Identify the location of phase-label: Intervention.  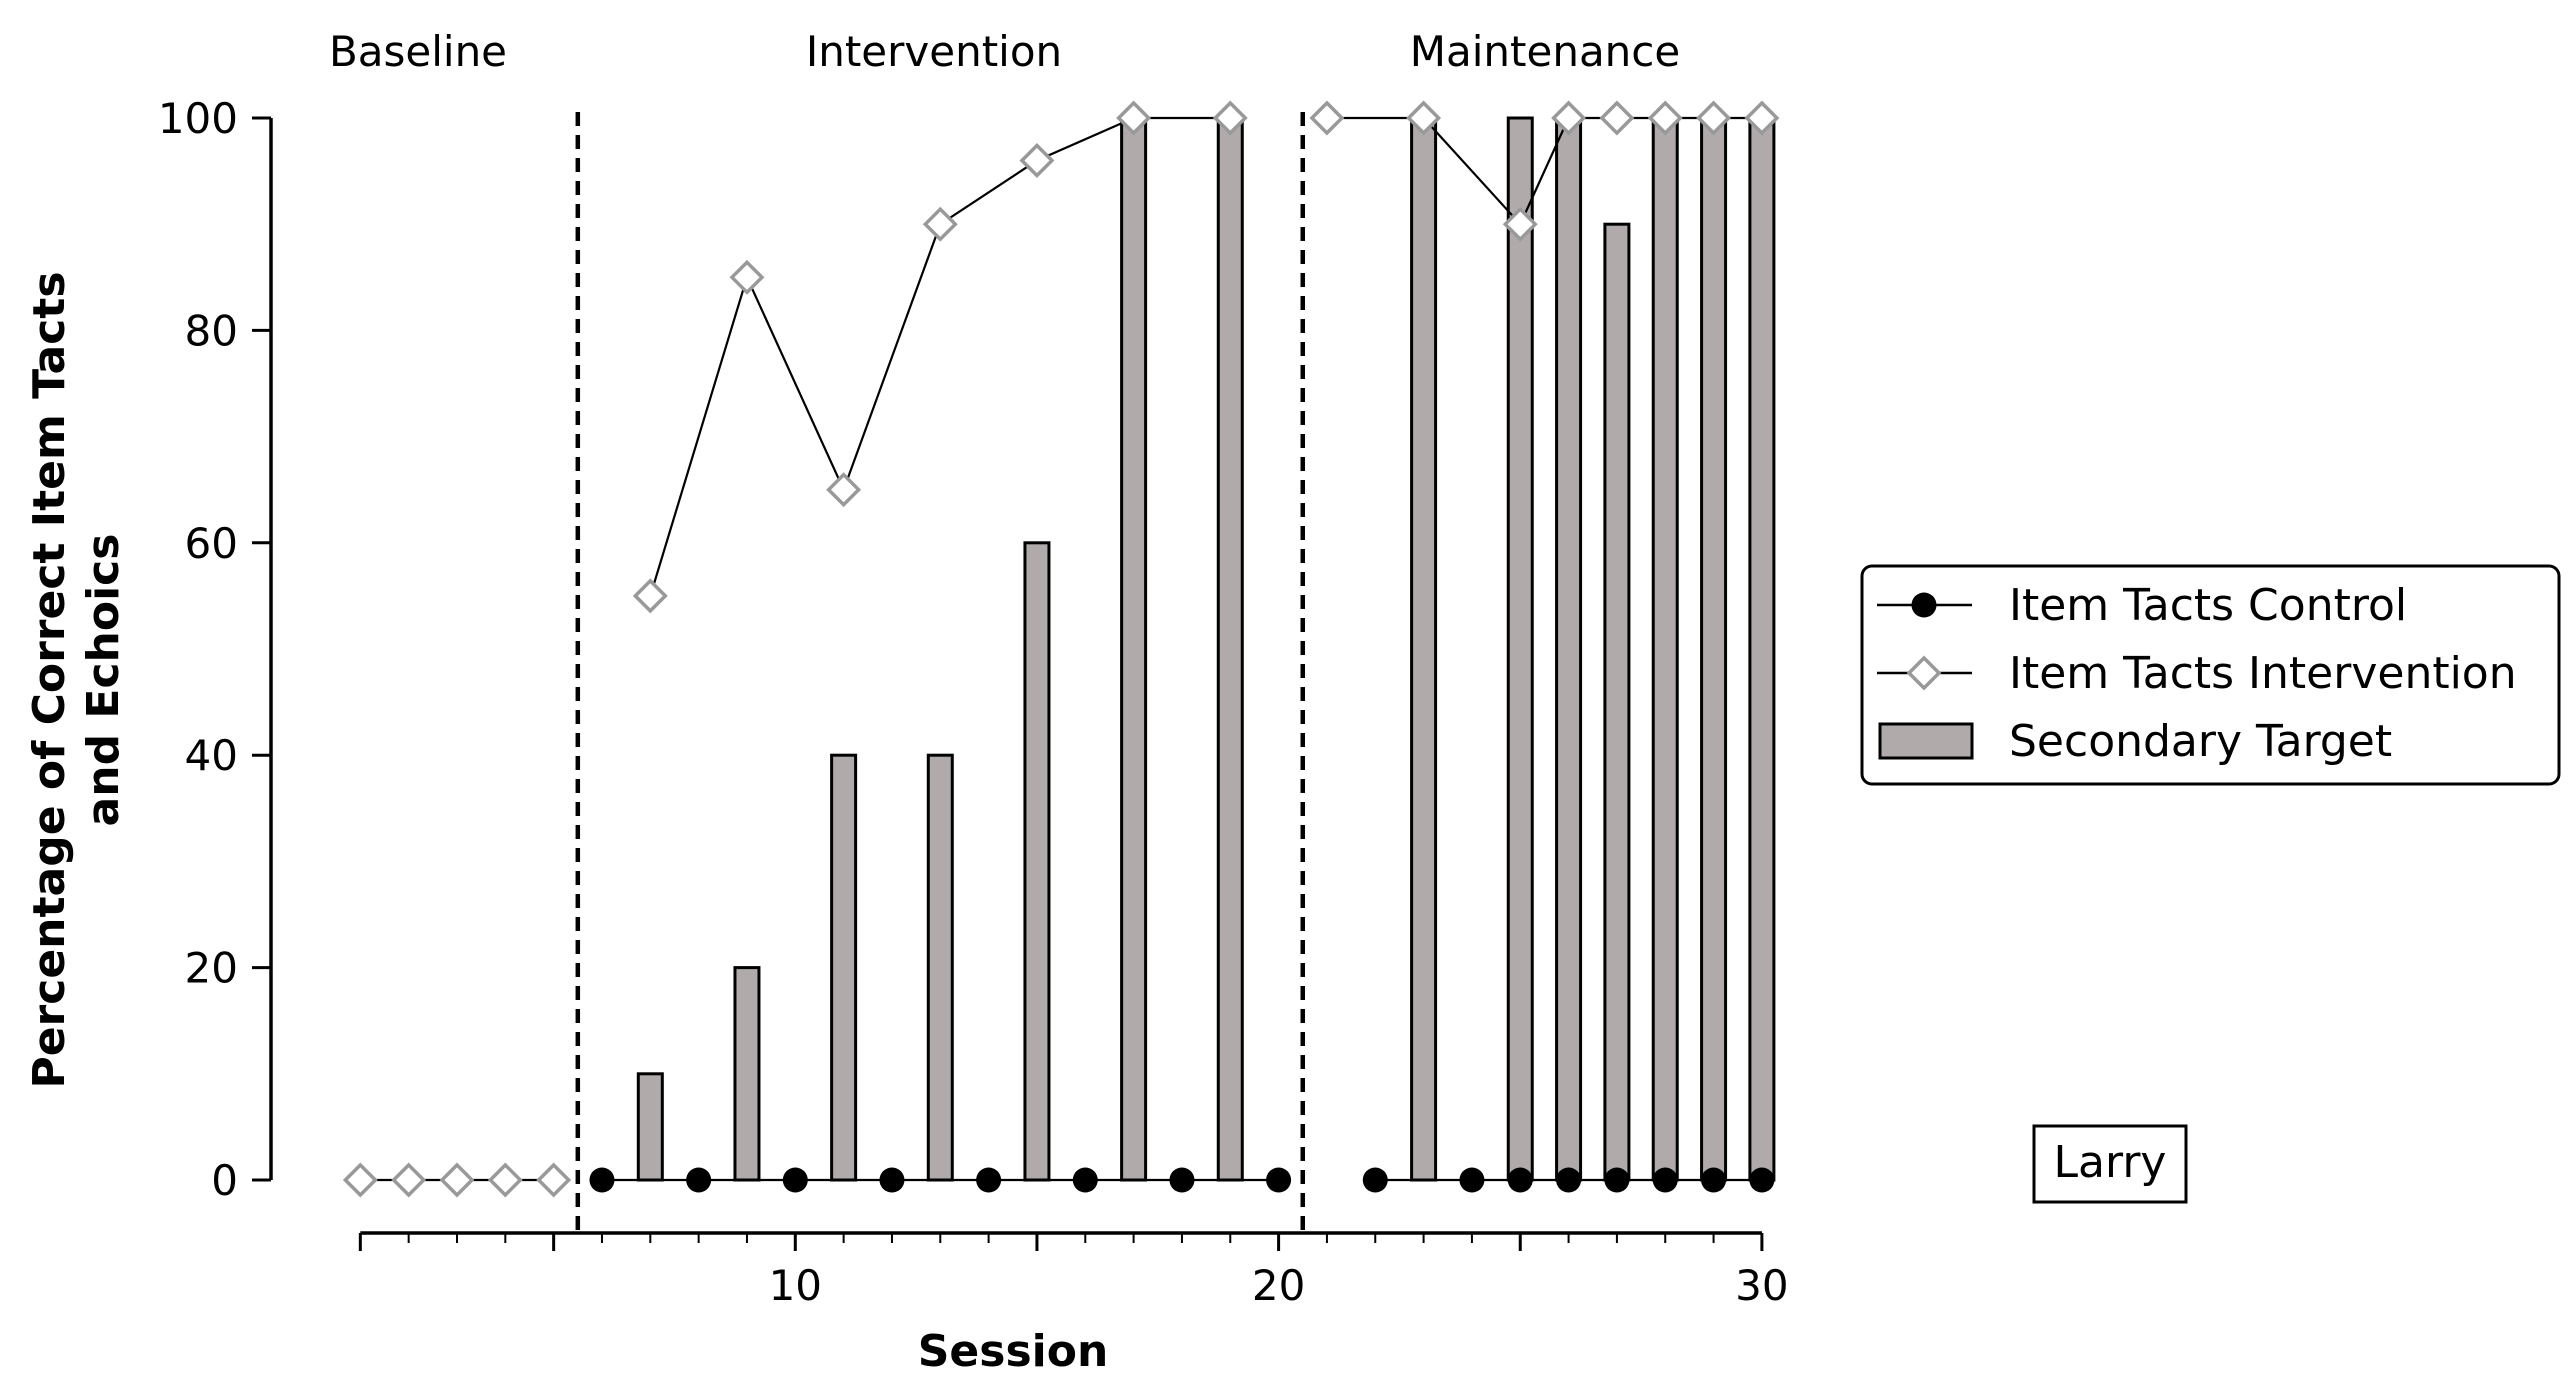
(934, 51).